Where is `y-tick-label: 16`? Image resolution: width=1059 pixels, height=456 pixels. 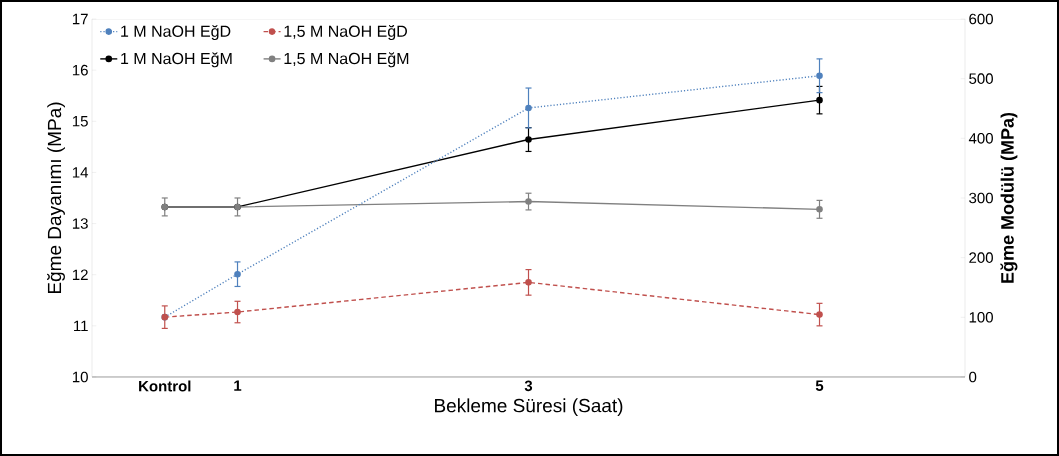 y-tick-label: 16 is located at coordinates (80, 70).